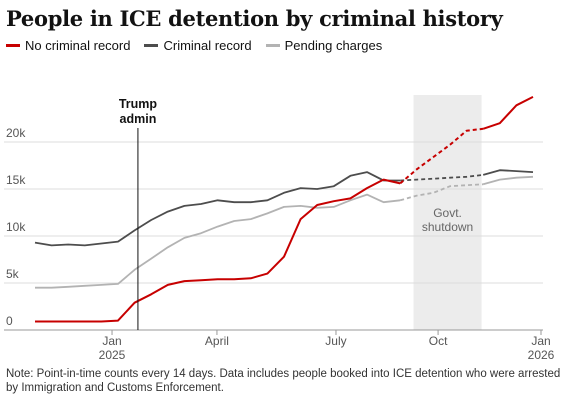 The image size is (568, 410). What do you see at coordinates (112, 348) in the screenshot?
I see `x-tick-label: Jan 2025` at bounding box center [112, 348].